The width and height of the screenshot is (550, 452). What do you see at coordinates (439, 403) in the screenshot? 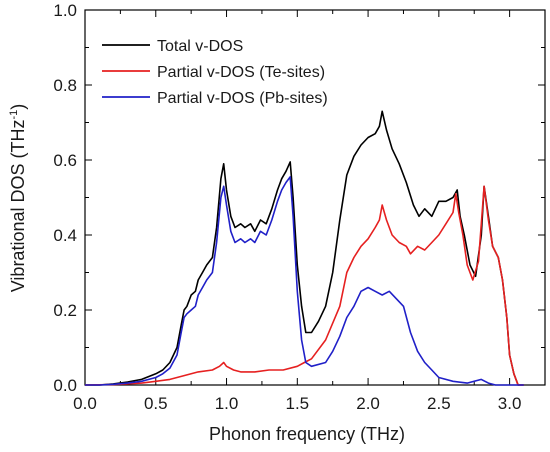
I see `x-tick-label: 2.5` at bounding box center [439, 403].